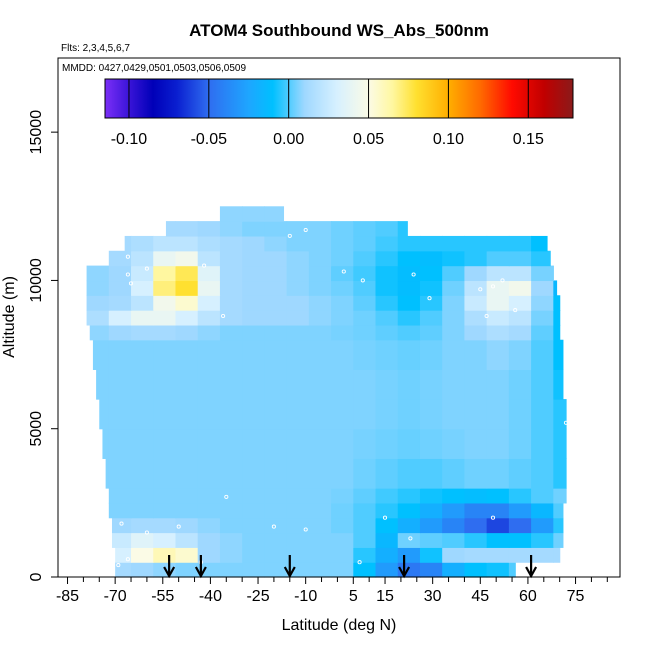  Describe the element at coordinates (289, 567) in the screenshot. I see `profile-arrow` at that location.